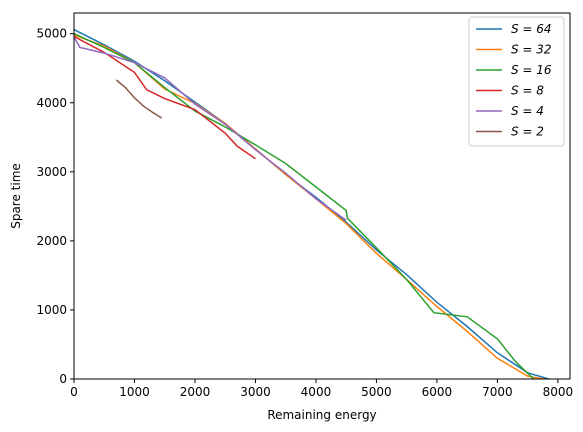 The height and width of the screenshot is (432, 583). I want to click on y-tick-label: 2000, so click(51, 241).